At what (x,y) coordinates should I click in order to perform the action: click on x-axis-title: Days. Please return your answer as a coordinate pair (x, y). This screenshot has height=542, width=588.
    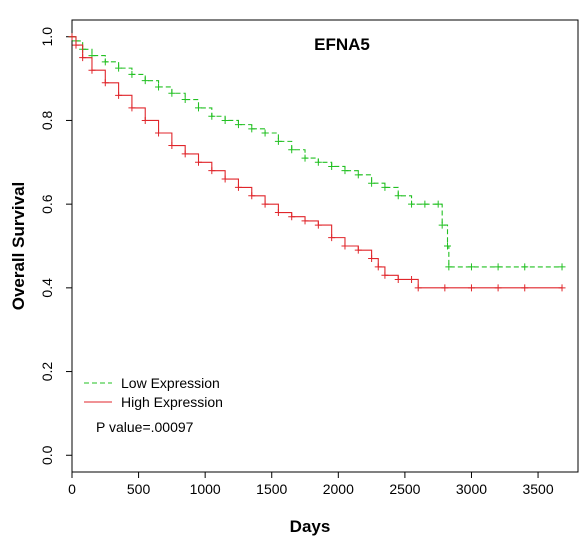
    Looking at the image, I should click on (310, 526).